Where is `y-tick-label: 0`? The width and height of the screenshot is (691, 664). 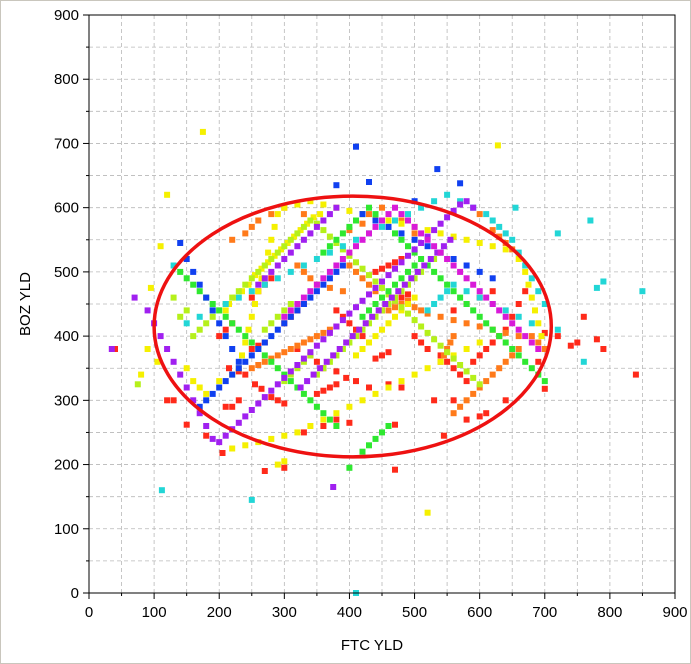 y-tick-label: 0 is located at coordinates (75, 593).